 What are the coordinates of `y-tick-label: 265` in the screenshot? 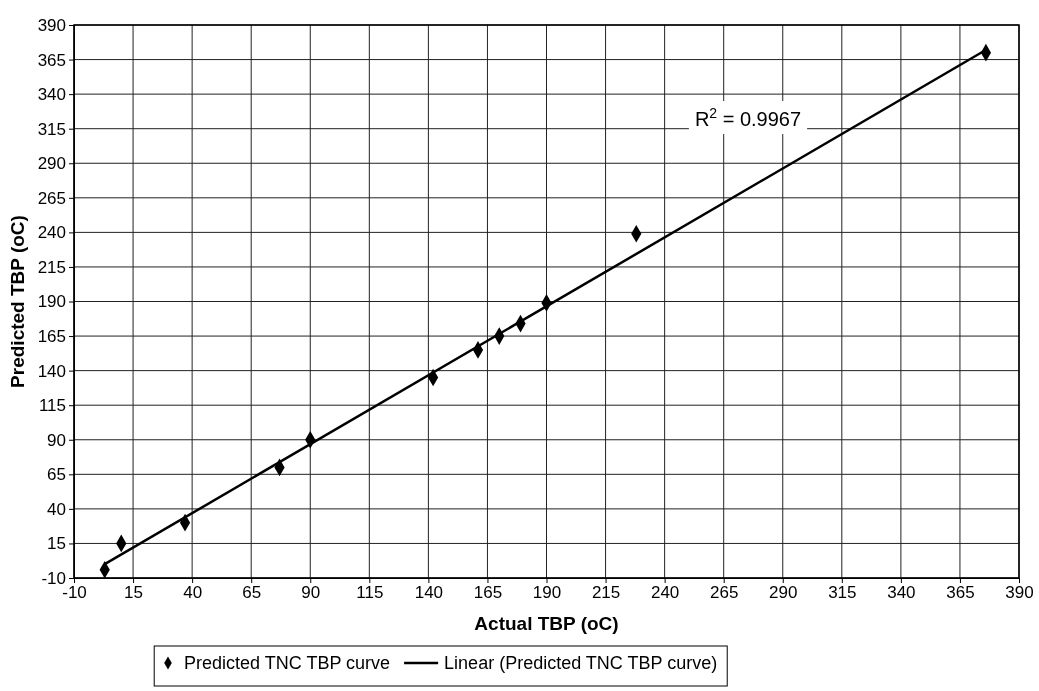 It's located at (51, 198).